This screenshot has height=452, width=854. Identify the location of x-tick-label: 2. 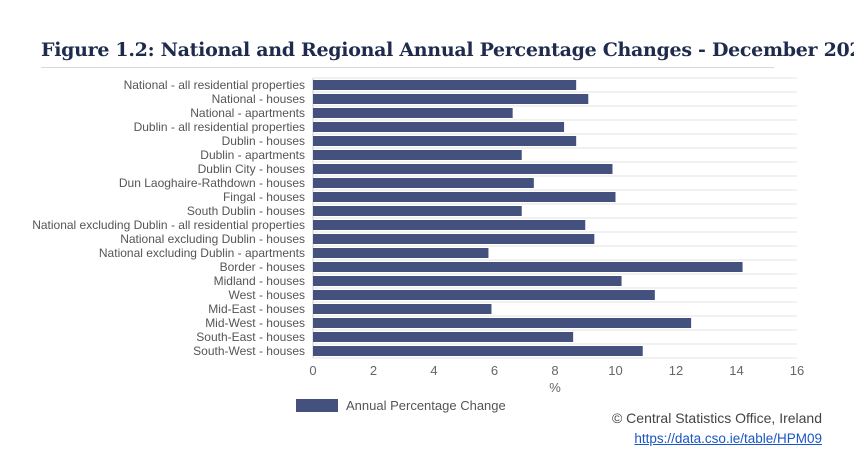
(373, 370).